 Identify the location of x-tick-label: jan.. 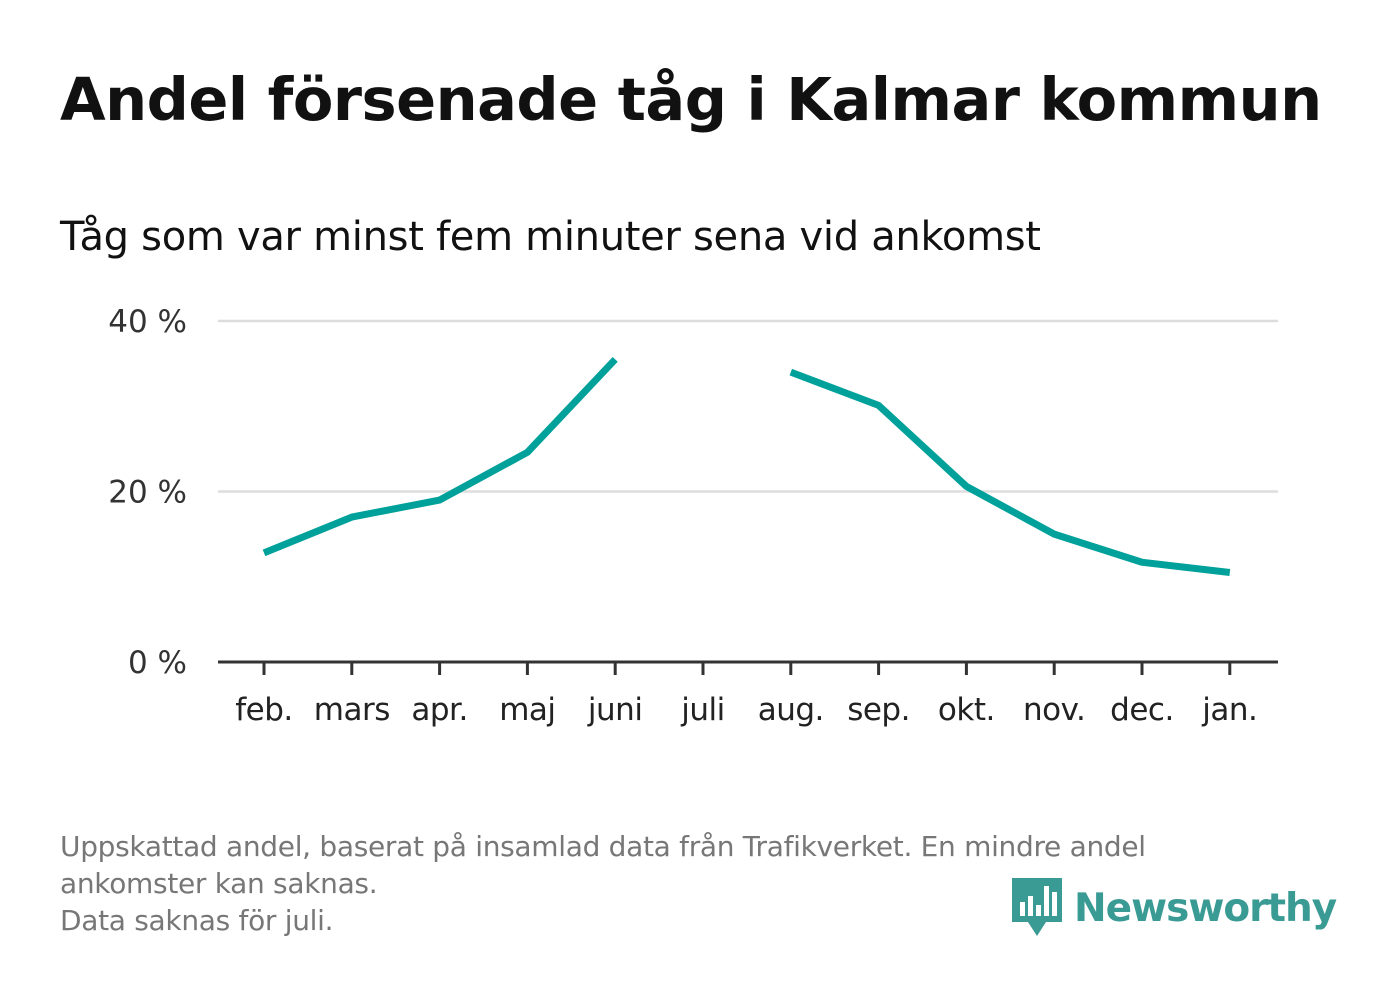
(1229, 710).